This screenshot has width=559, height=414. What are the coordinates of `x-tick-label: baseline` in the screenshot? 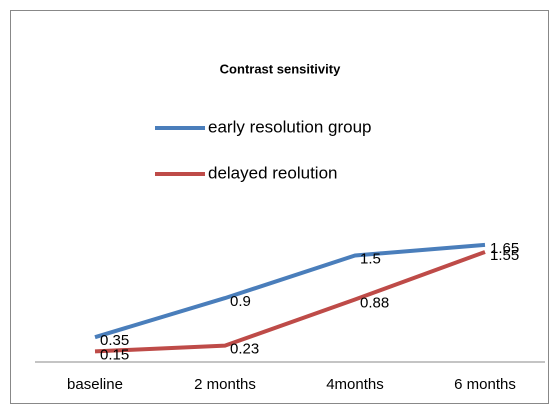 It's located at (95, 384).